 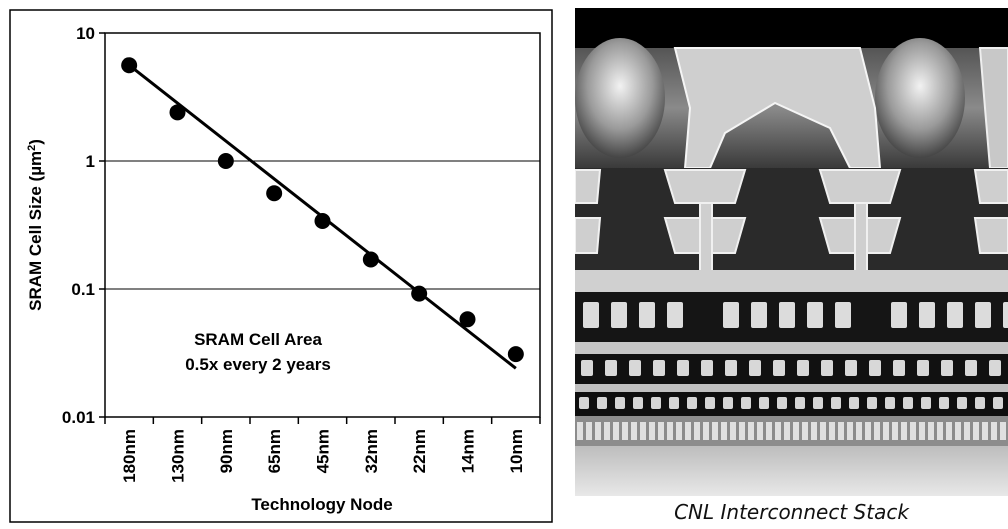 I want to click on x-tick-label: 32nm, so click(x=371, y=451).